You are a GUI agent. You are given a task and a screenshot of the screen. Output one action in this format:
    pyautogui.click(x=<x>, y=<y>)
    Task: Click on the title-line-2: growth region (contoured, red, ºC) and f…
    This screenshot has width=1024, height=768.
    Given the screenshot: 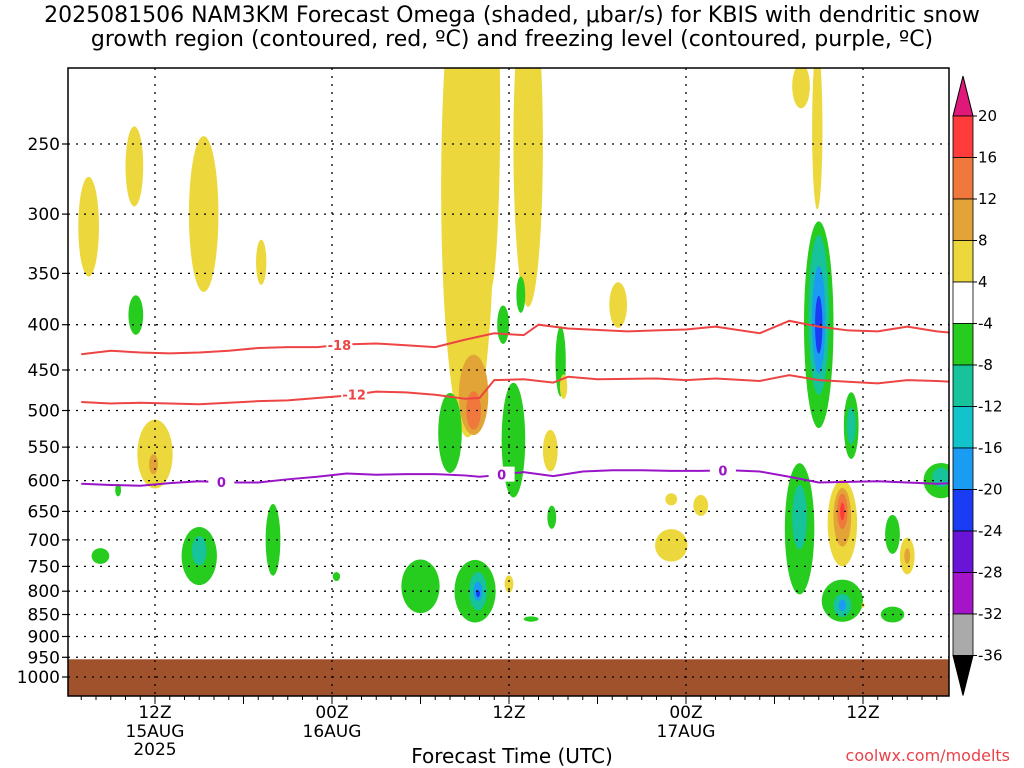 What is the action you would take?
    pyautogui.click(x=512, y=39)
    